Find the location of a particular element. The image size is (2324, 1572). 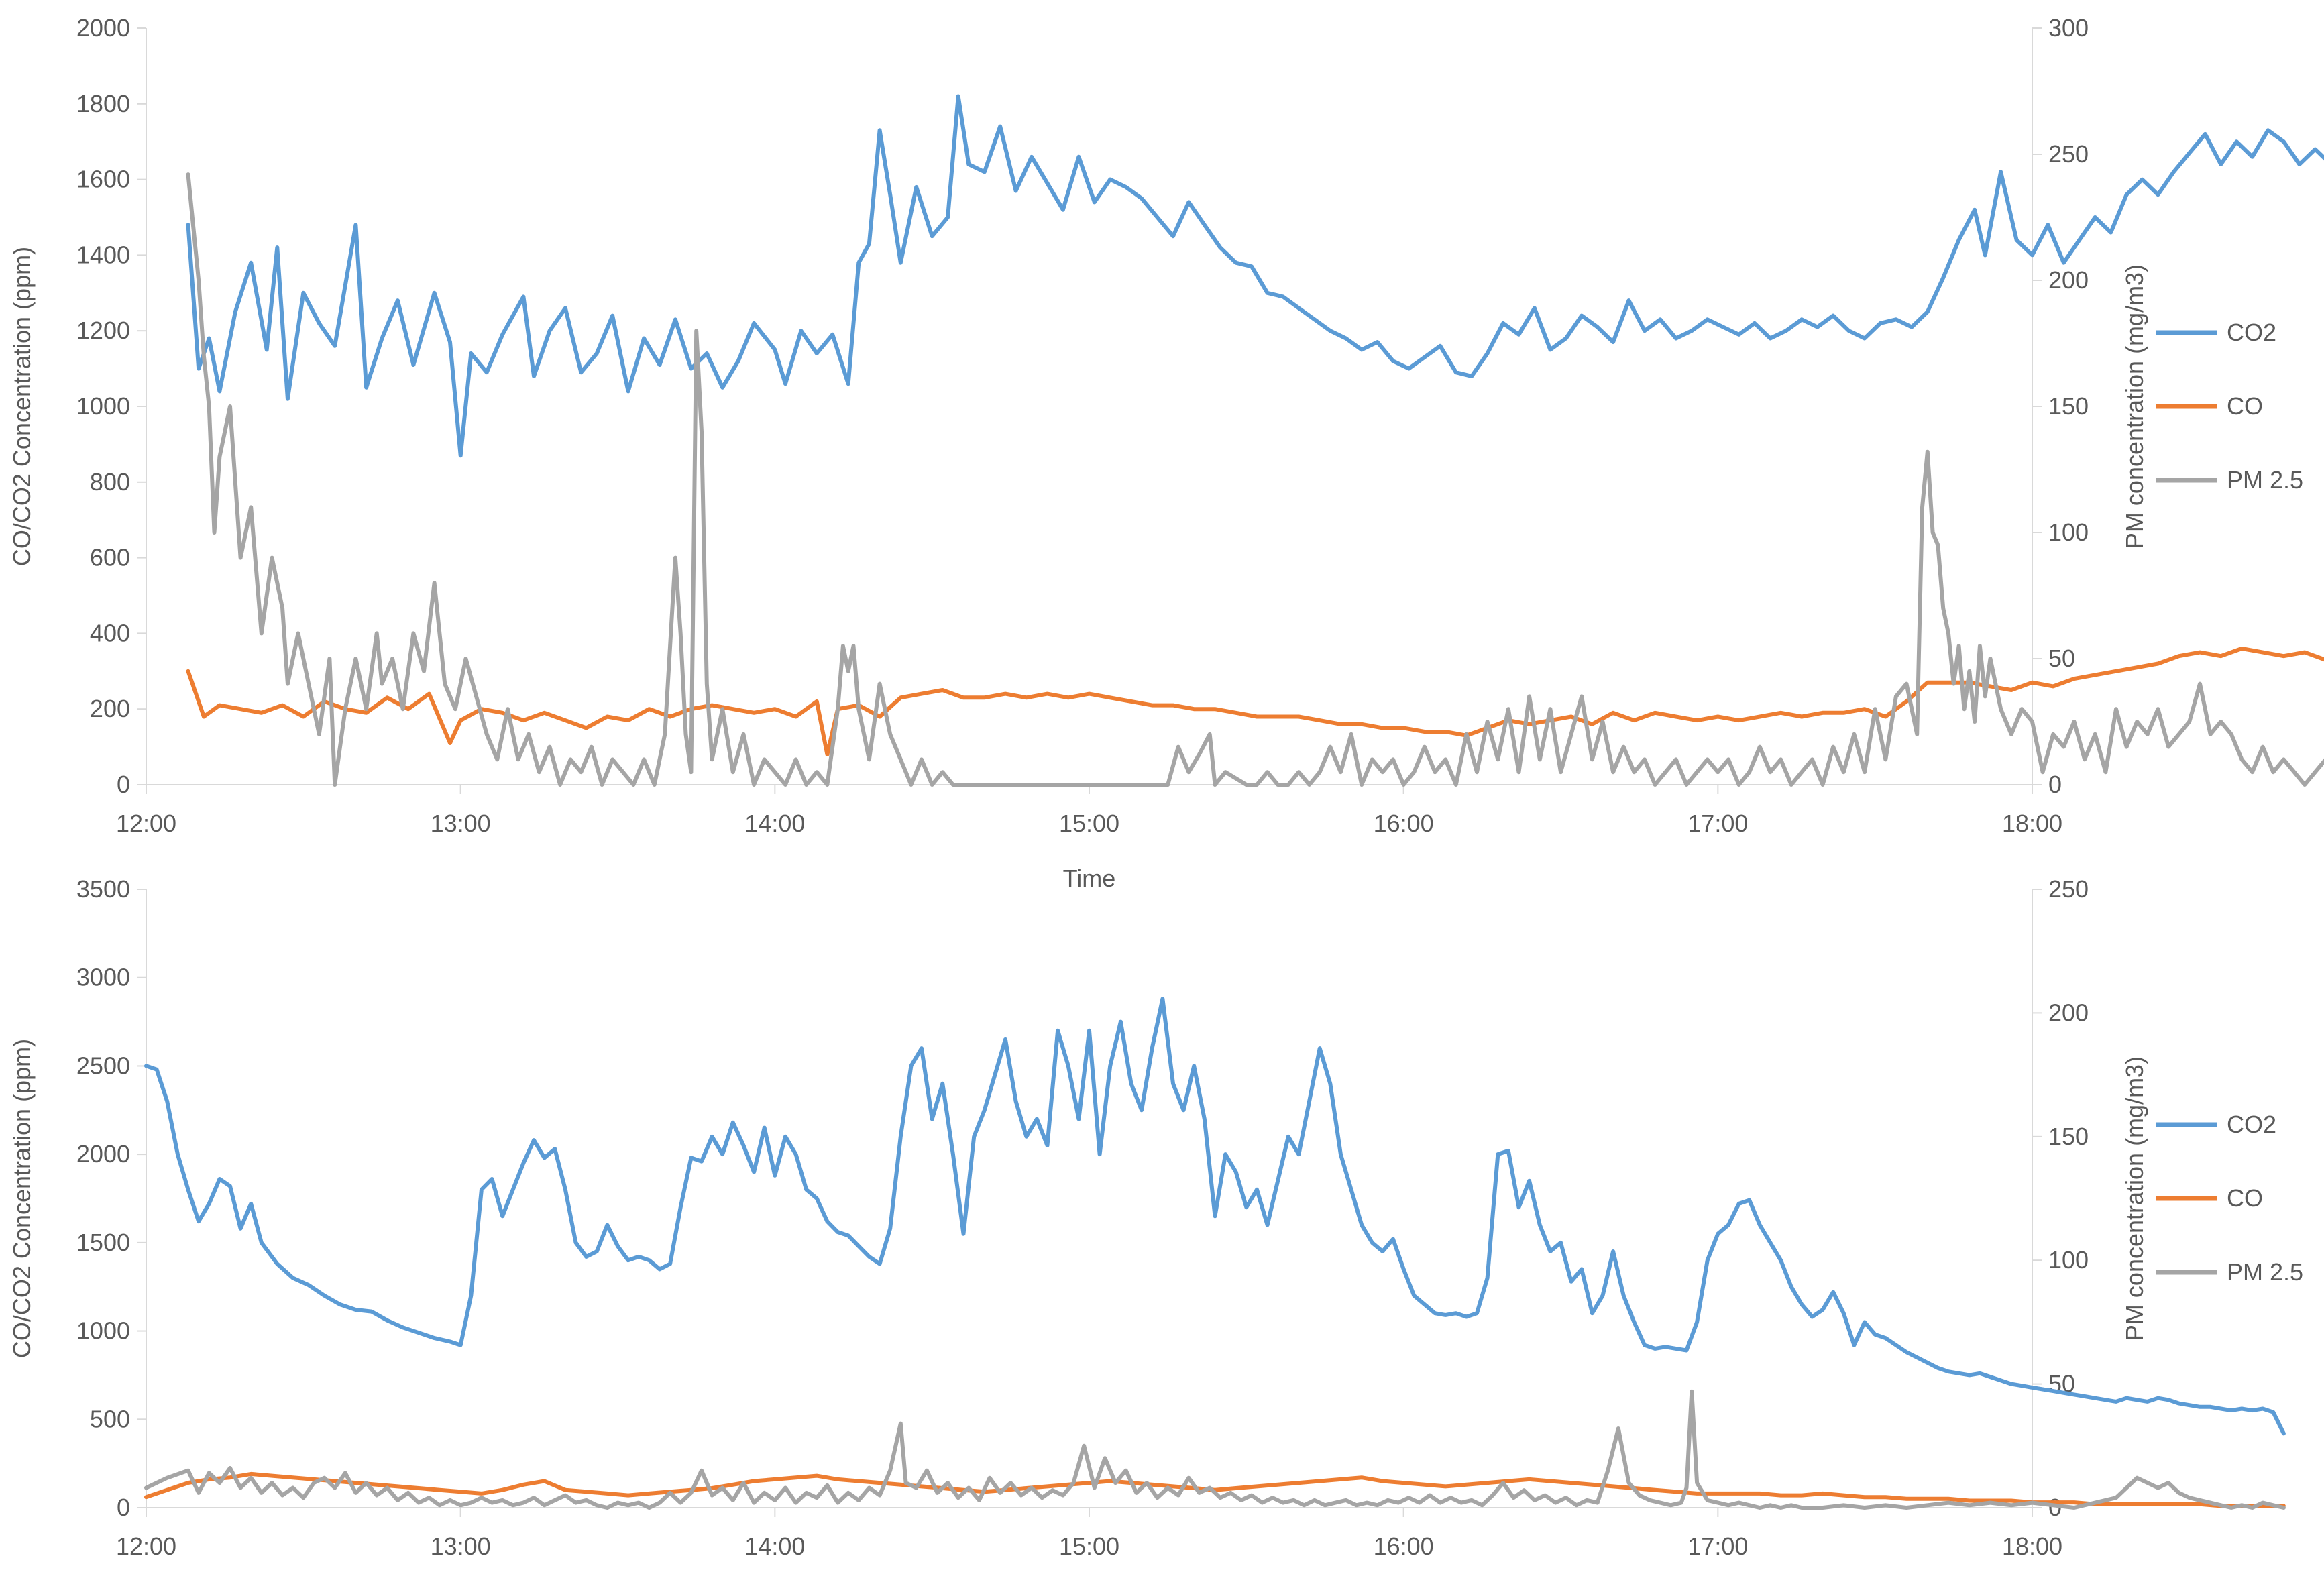

y-tick-label: 1400 is located at coordinates (103, 254).